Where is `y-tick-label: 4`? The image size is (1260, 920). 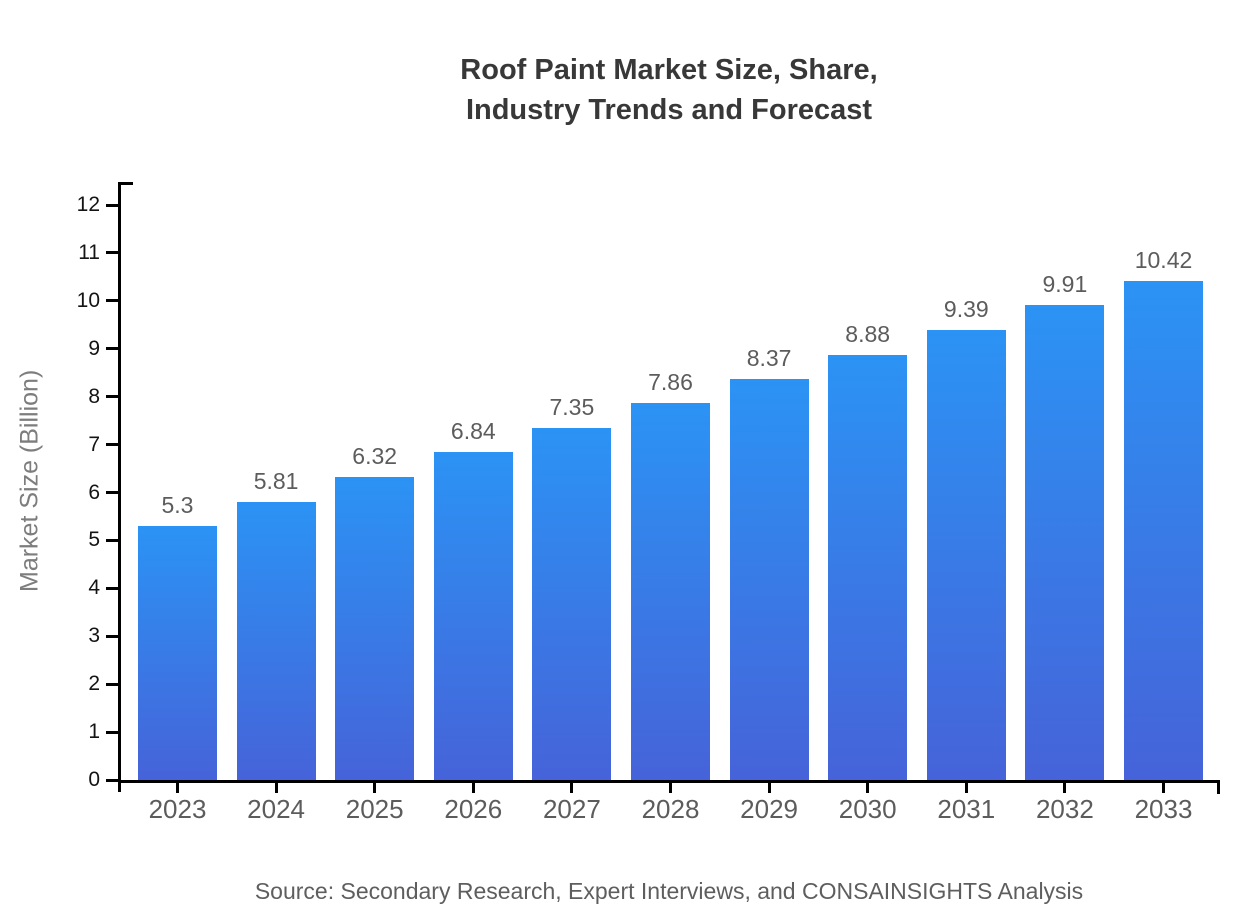 y-tick-label: 4 is located at coordinates (94, 588).